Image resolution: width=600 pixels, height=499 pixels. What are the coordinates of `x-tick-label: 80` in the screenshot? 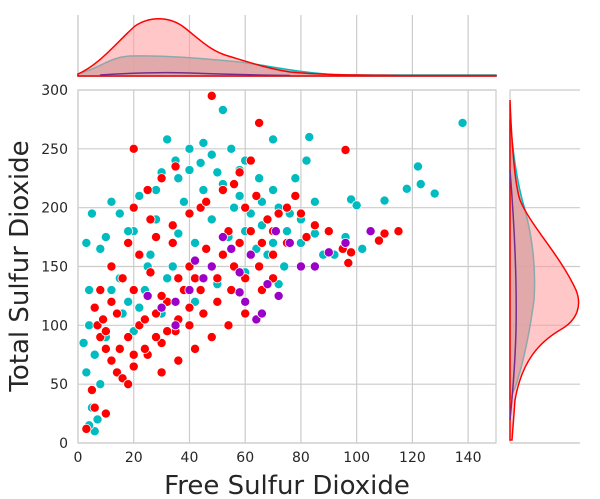 It's located at (301, 458).